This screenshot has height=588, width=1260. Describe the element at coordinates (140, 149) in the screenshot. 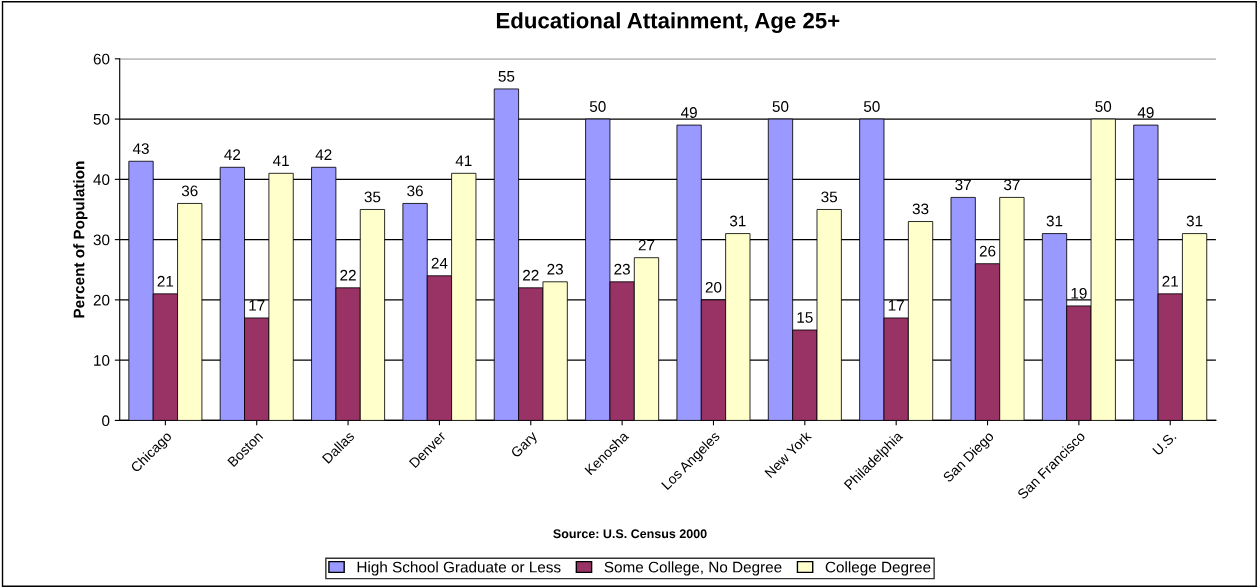

I see `data-label: 43` at that location.